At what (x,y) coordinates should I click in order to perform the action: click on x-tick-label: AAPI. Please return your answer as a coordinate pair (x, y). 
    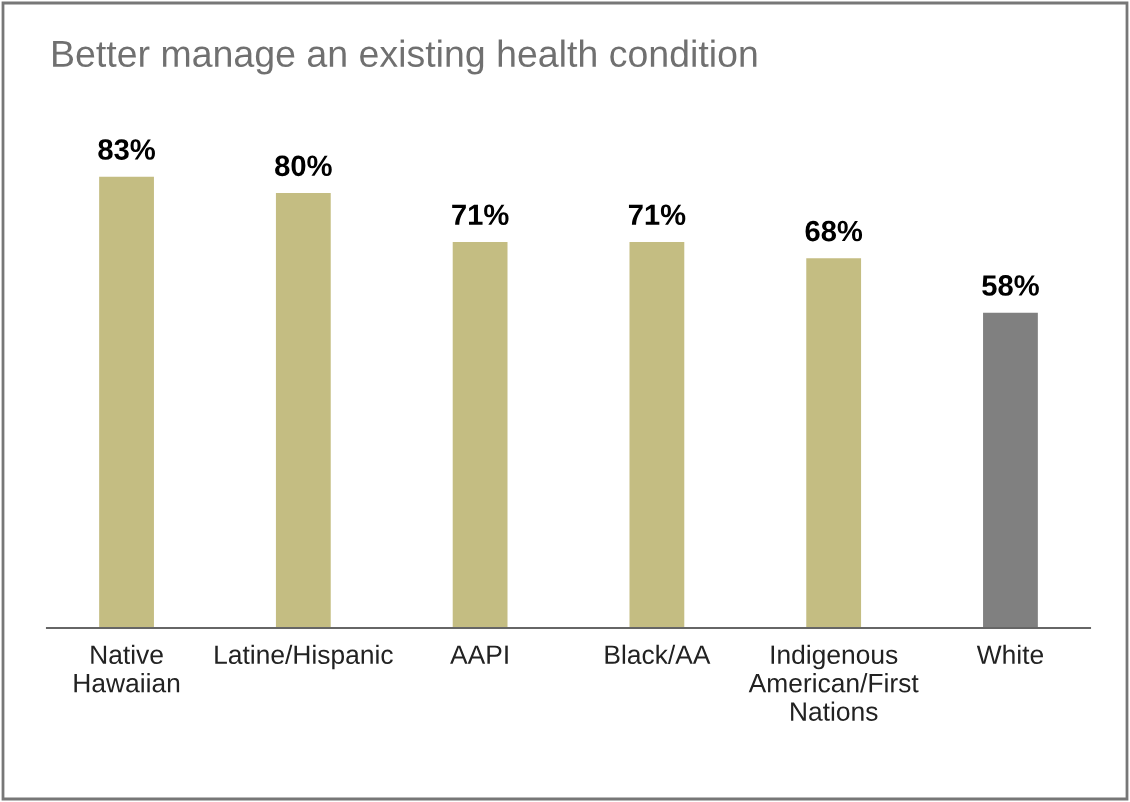
    Looking at the image, I should click on (479, 654).